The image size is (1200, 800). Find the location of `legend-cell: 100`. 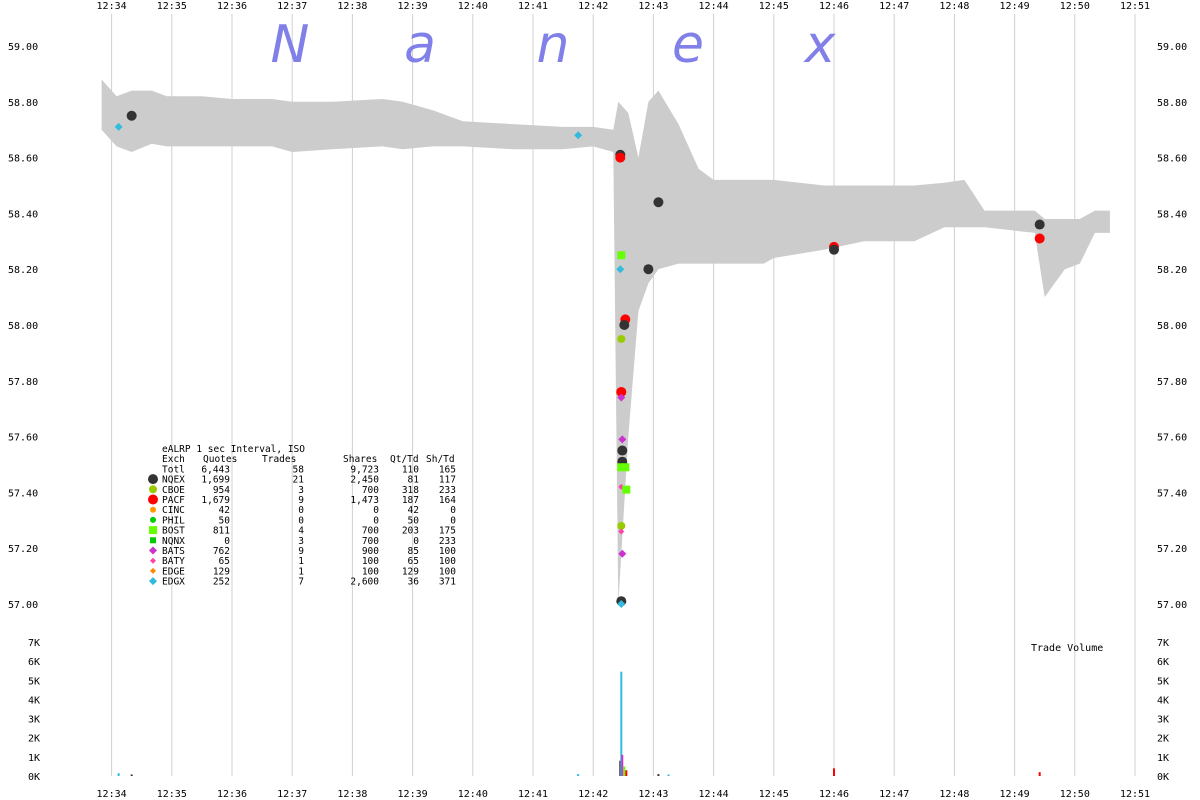

legend-cell: 100 is located at coordinates (447, 561).